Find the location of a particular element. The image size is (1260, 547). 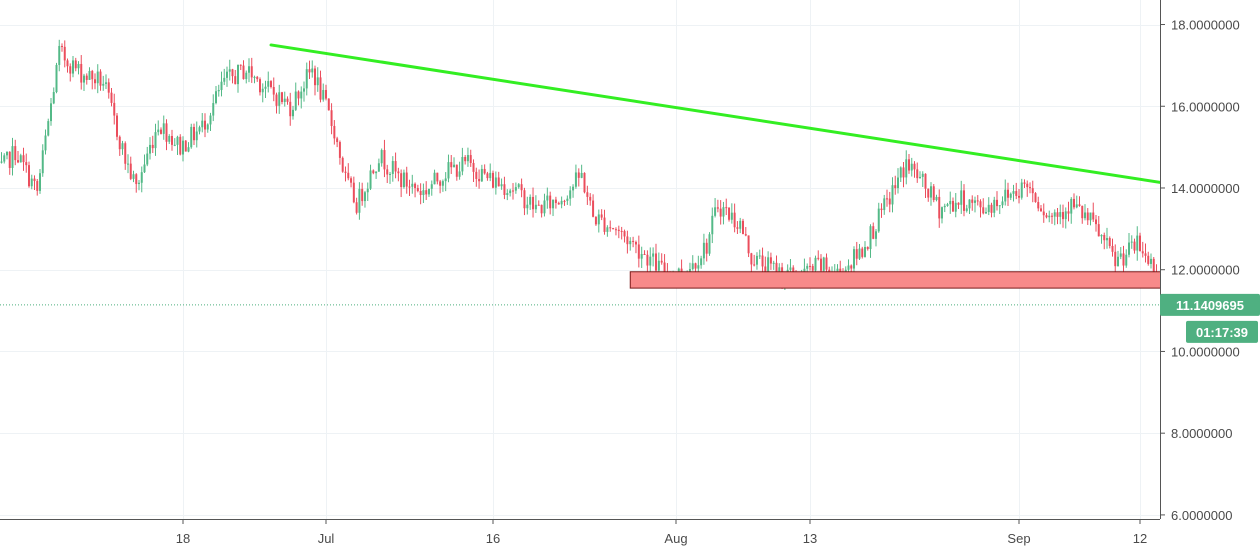

y-tick-label-6: 6.0000000 is located at coordinates (1201, 515).